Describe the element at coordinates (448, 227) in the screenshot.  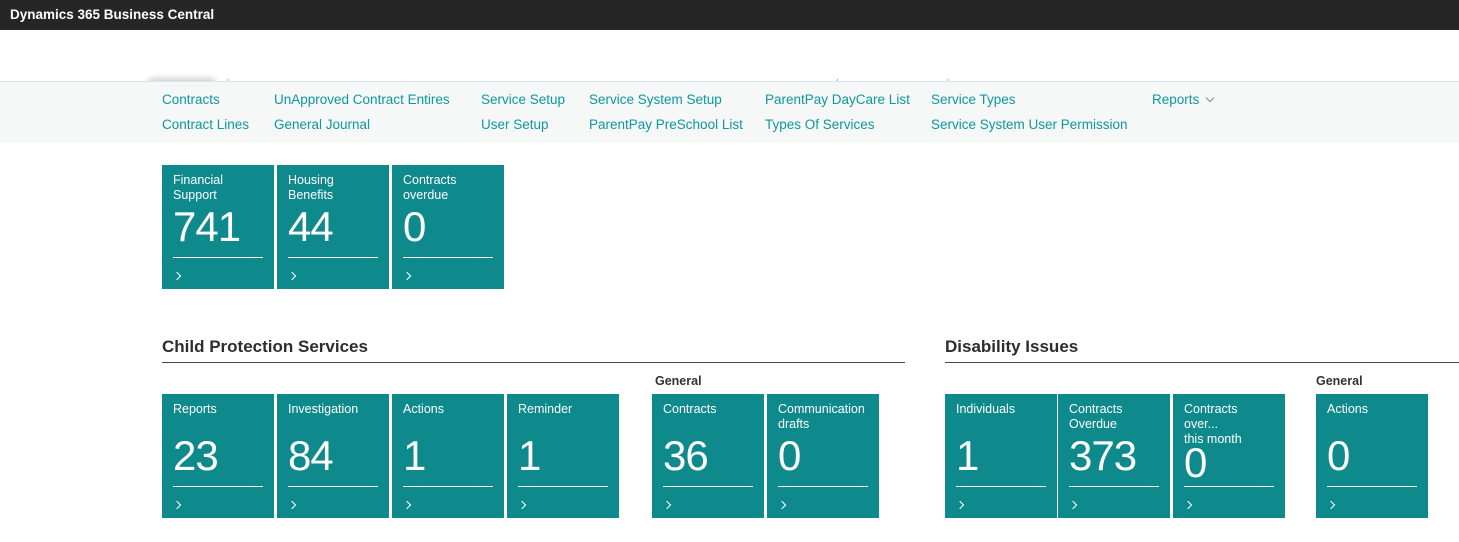
I see `tile-contracts-overdue: Contracts overdue 0` at that location.